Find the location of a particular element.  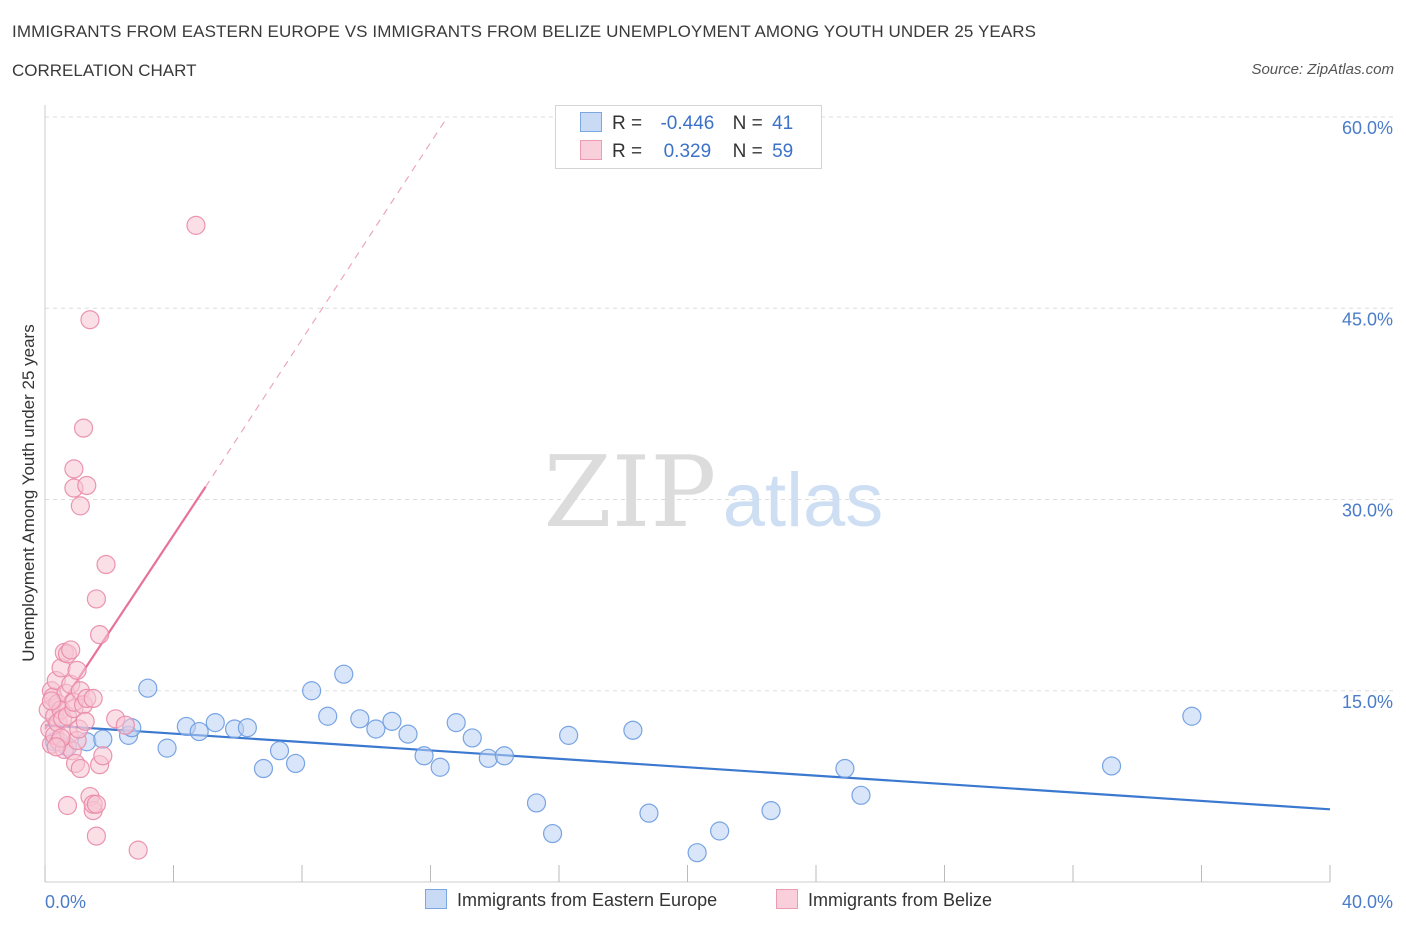

watermark-zip: ZIP is located at coordinates (630, 493).